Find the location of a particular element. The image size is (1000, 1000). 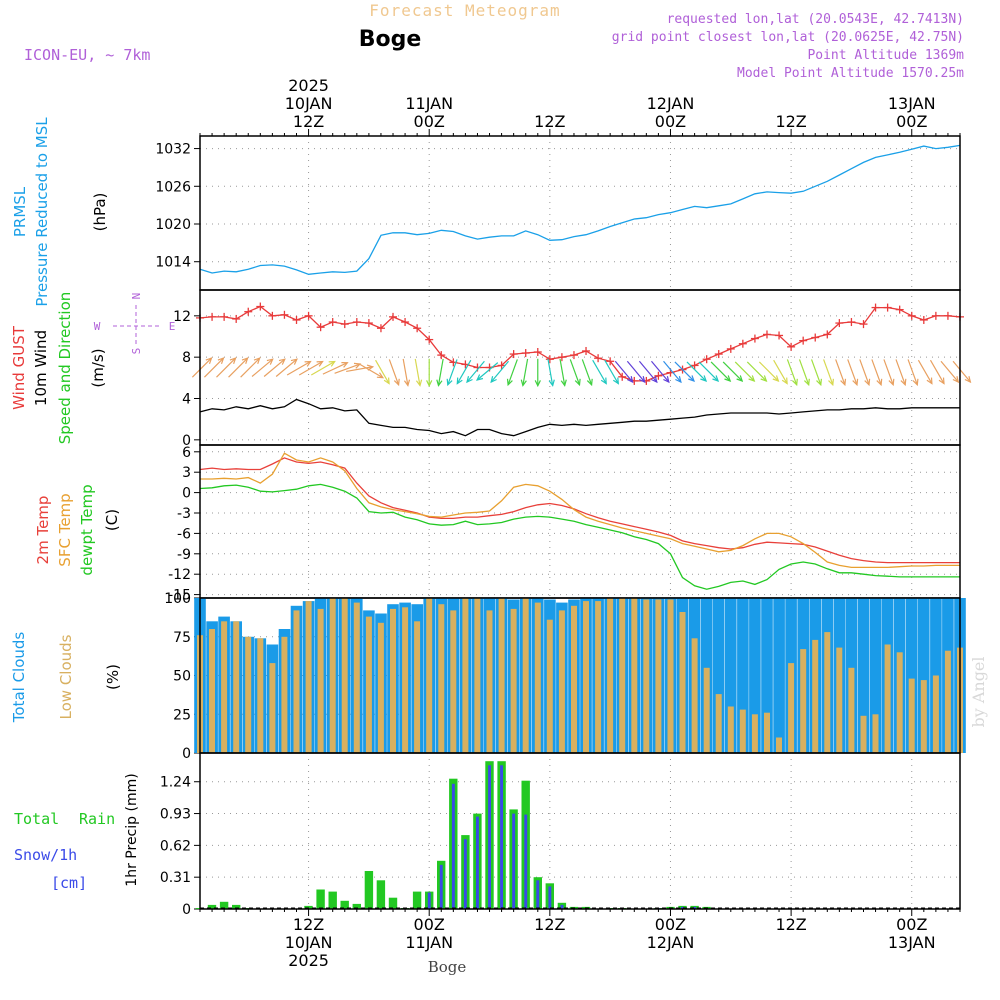

wind-unit: (m/s) is located at coordinates (98, 367).